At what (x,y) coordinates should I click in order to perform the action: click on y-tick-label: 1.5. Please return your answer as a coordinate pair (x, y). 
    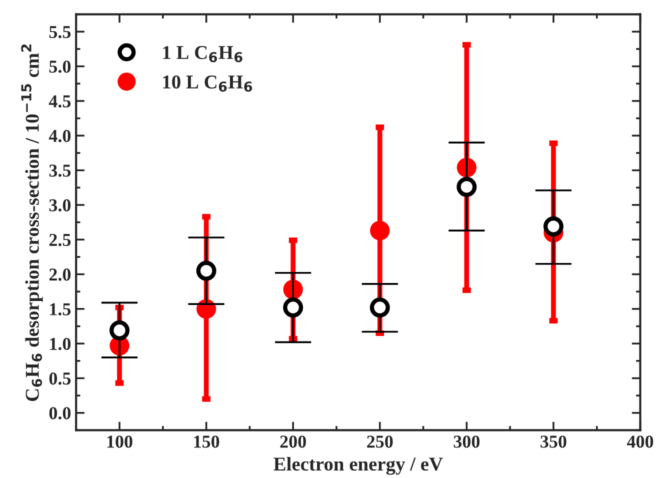
    Looking at the image, I should click on (60, 309).